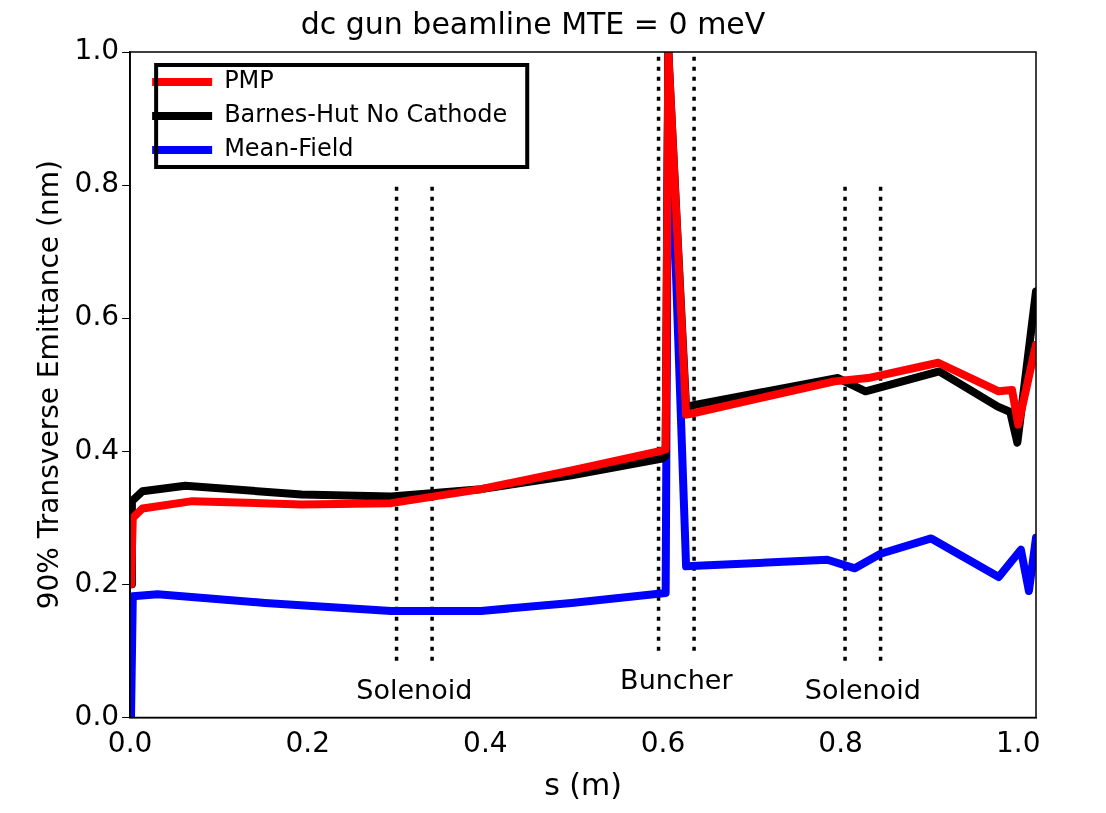 This screenshot has width=1106, height=813. Describe the element at coordinates (97, 316) in the screenshot. I see `y-tick-label: 0.6` at that location.